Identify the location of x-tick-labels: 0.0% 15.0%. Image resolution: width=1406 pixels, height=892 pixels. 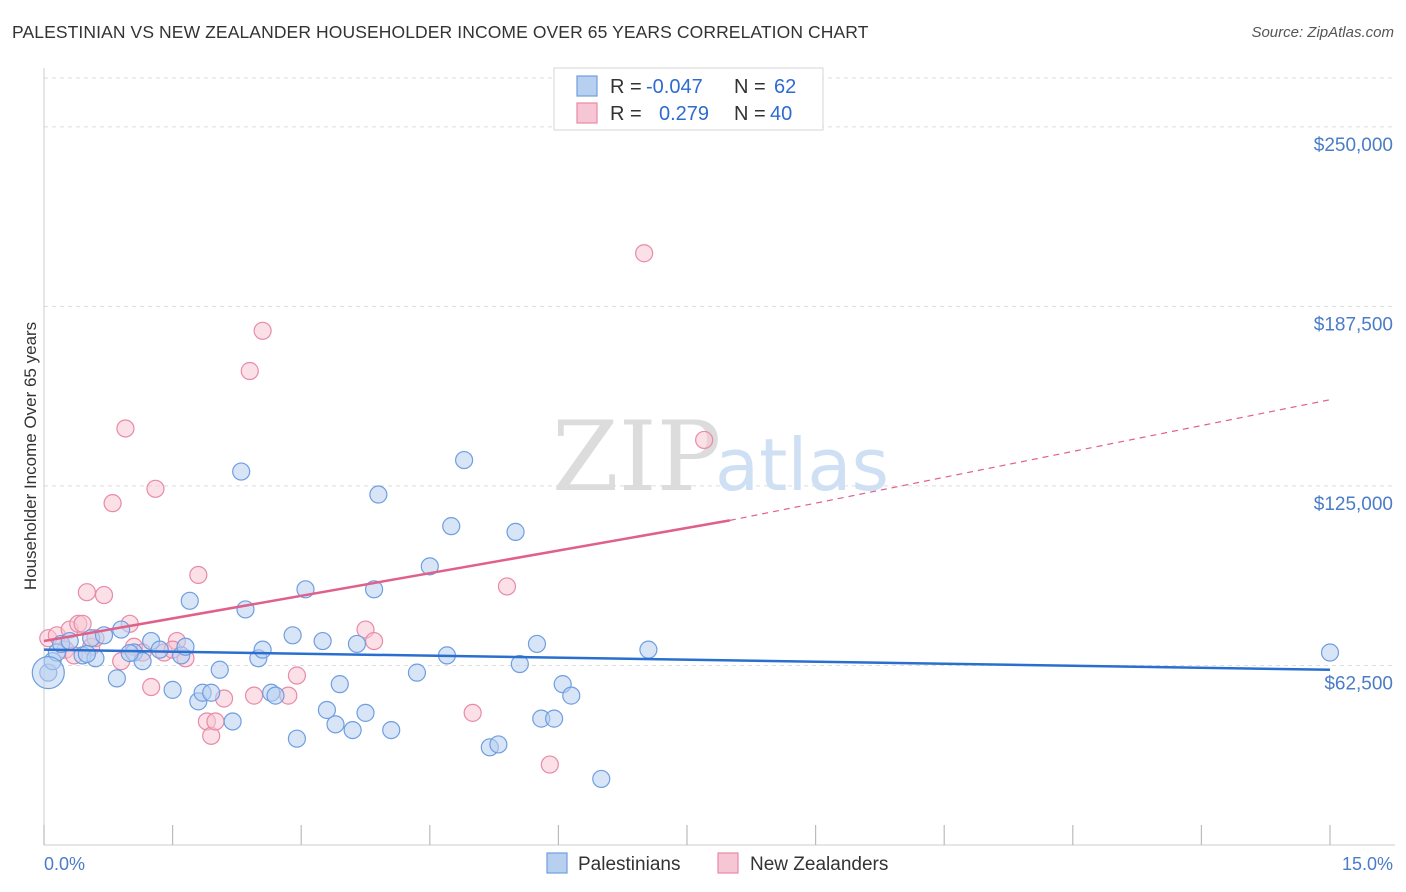
(718, 864).